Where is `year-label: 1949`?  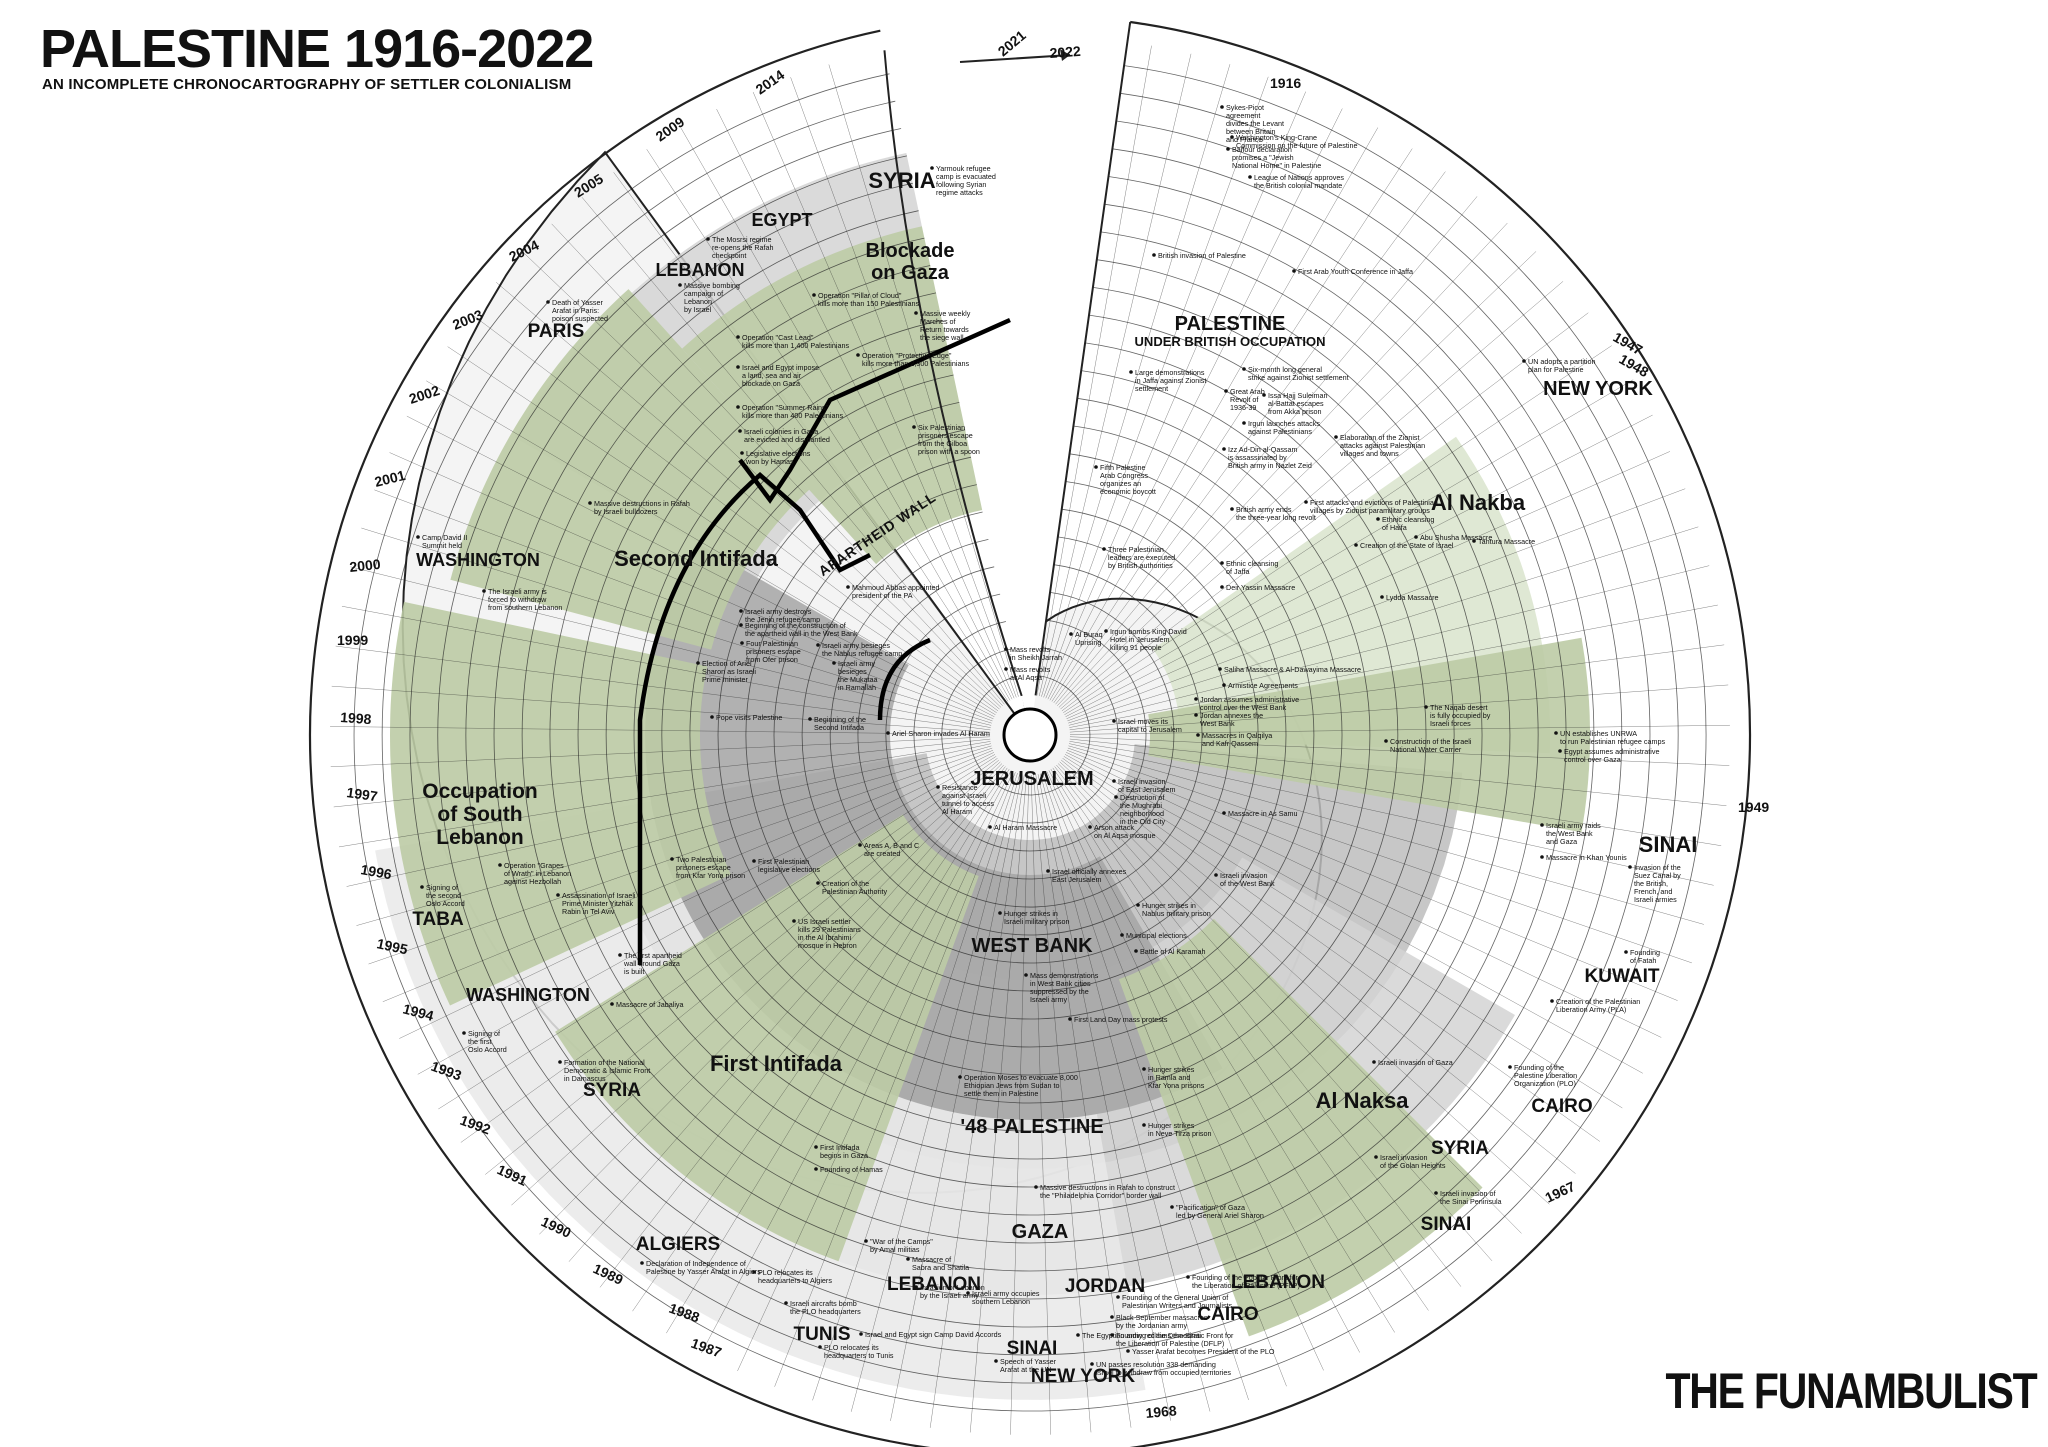
year-label: 1949 is located at coordinates (1753, 807).